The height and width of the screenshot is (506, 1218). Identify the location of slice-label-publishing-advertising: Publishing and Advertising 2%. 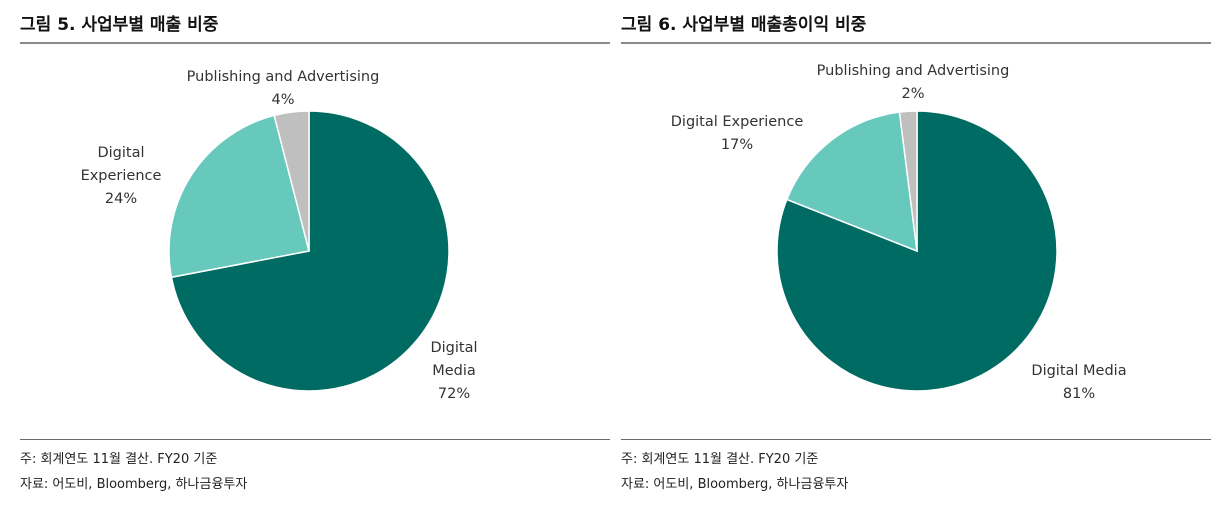
(913, 82).